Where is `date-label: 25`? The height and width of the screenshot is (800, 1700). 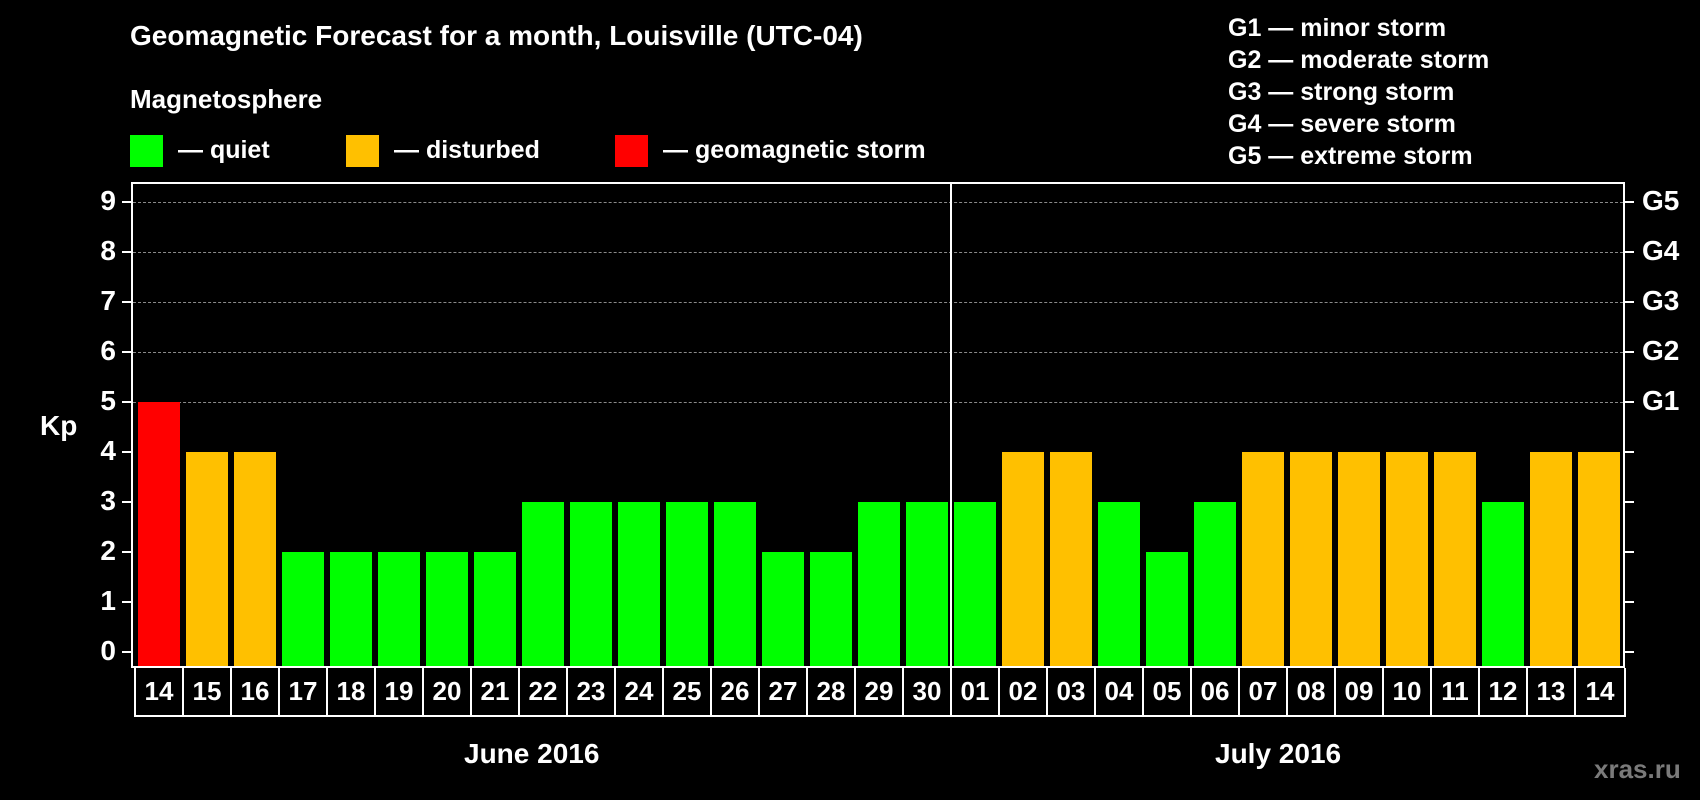
date-label: 25 is located at coordinates (688, 691).